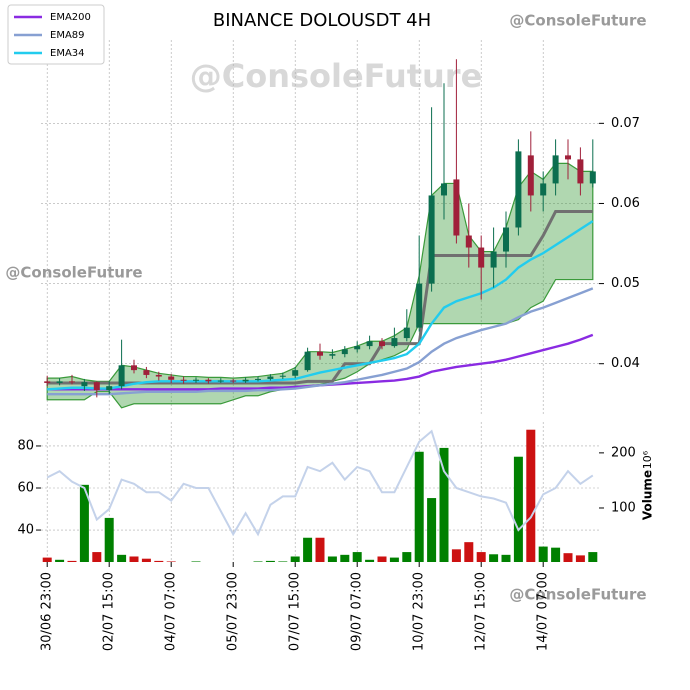 Image resolution: width=690 pixels, height=690 pixels. What do you see at coordinates (357, 611) in the screenshot?
I see `x-tick-label: 09/07 07:00` at bounding box center [357, 611].